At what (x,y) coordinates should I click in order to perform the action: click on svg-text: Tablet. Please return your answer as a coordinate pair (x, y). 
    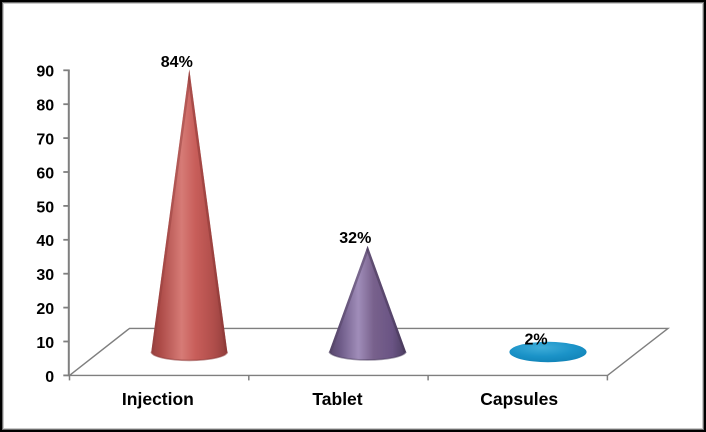
    Looking at the image, I should click on (337, 399).